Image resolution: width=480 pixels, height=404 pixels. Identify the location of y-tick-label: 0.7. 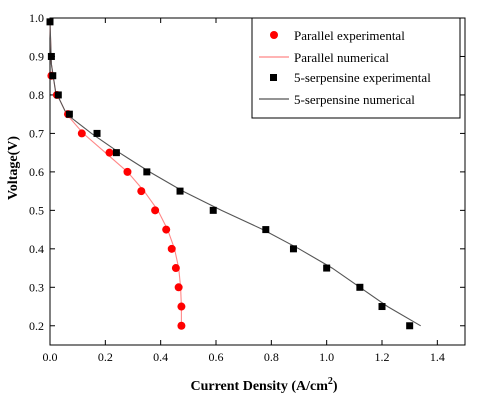
(36, 133).